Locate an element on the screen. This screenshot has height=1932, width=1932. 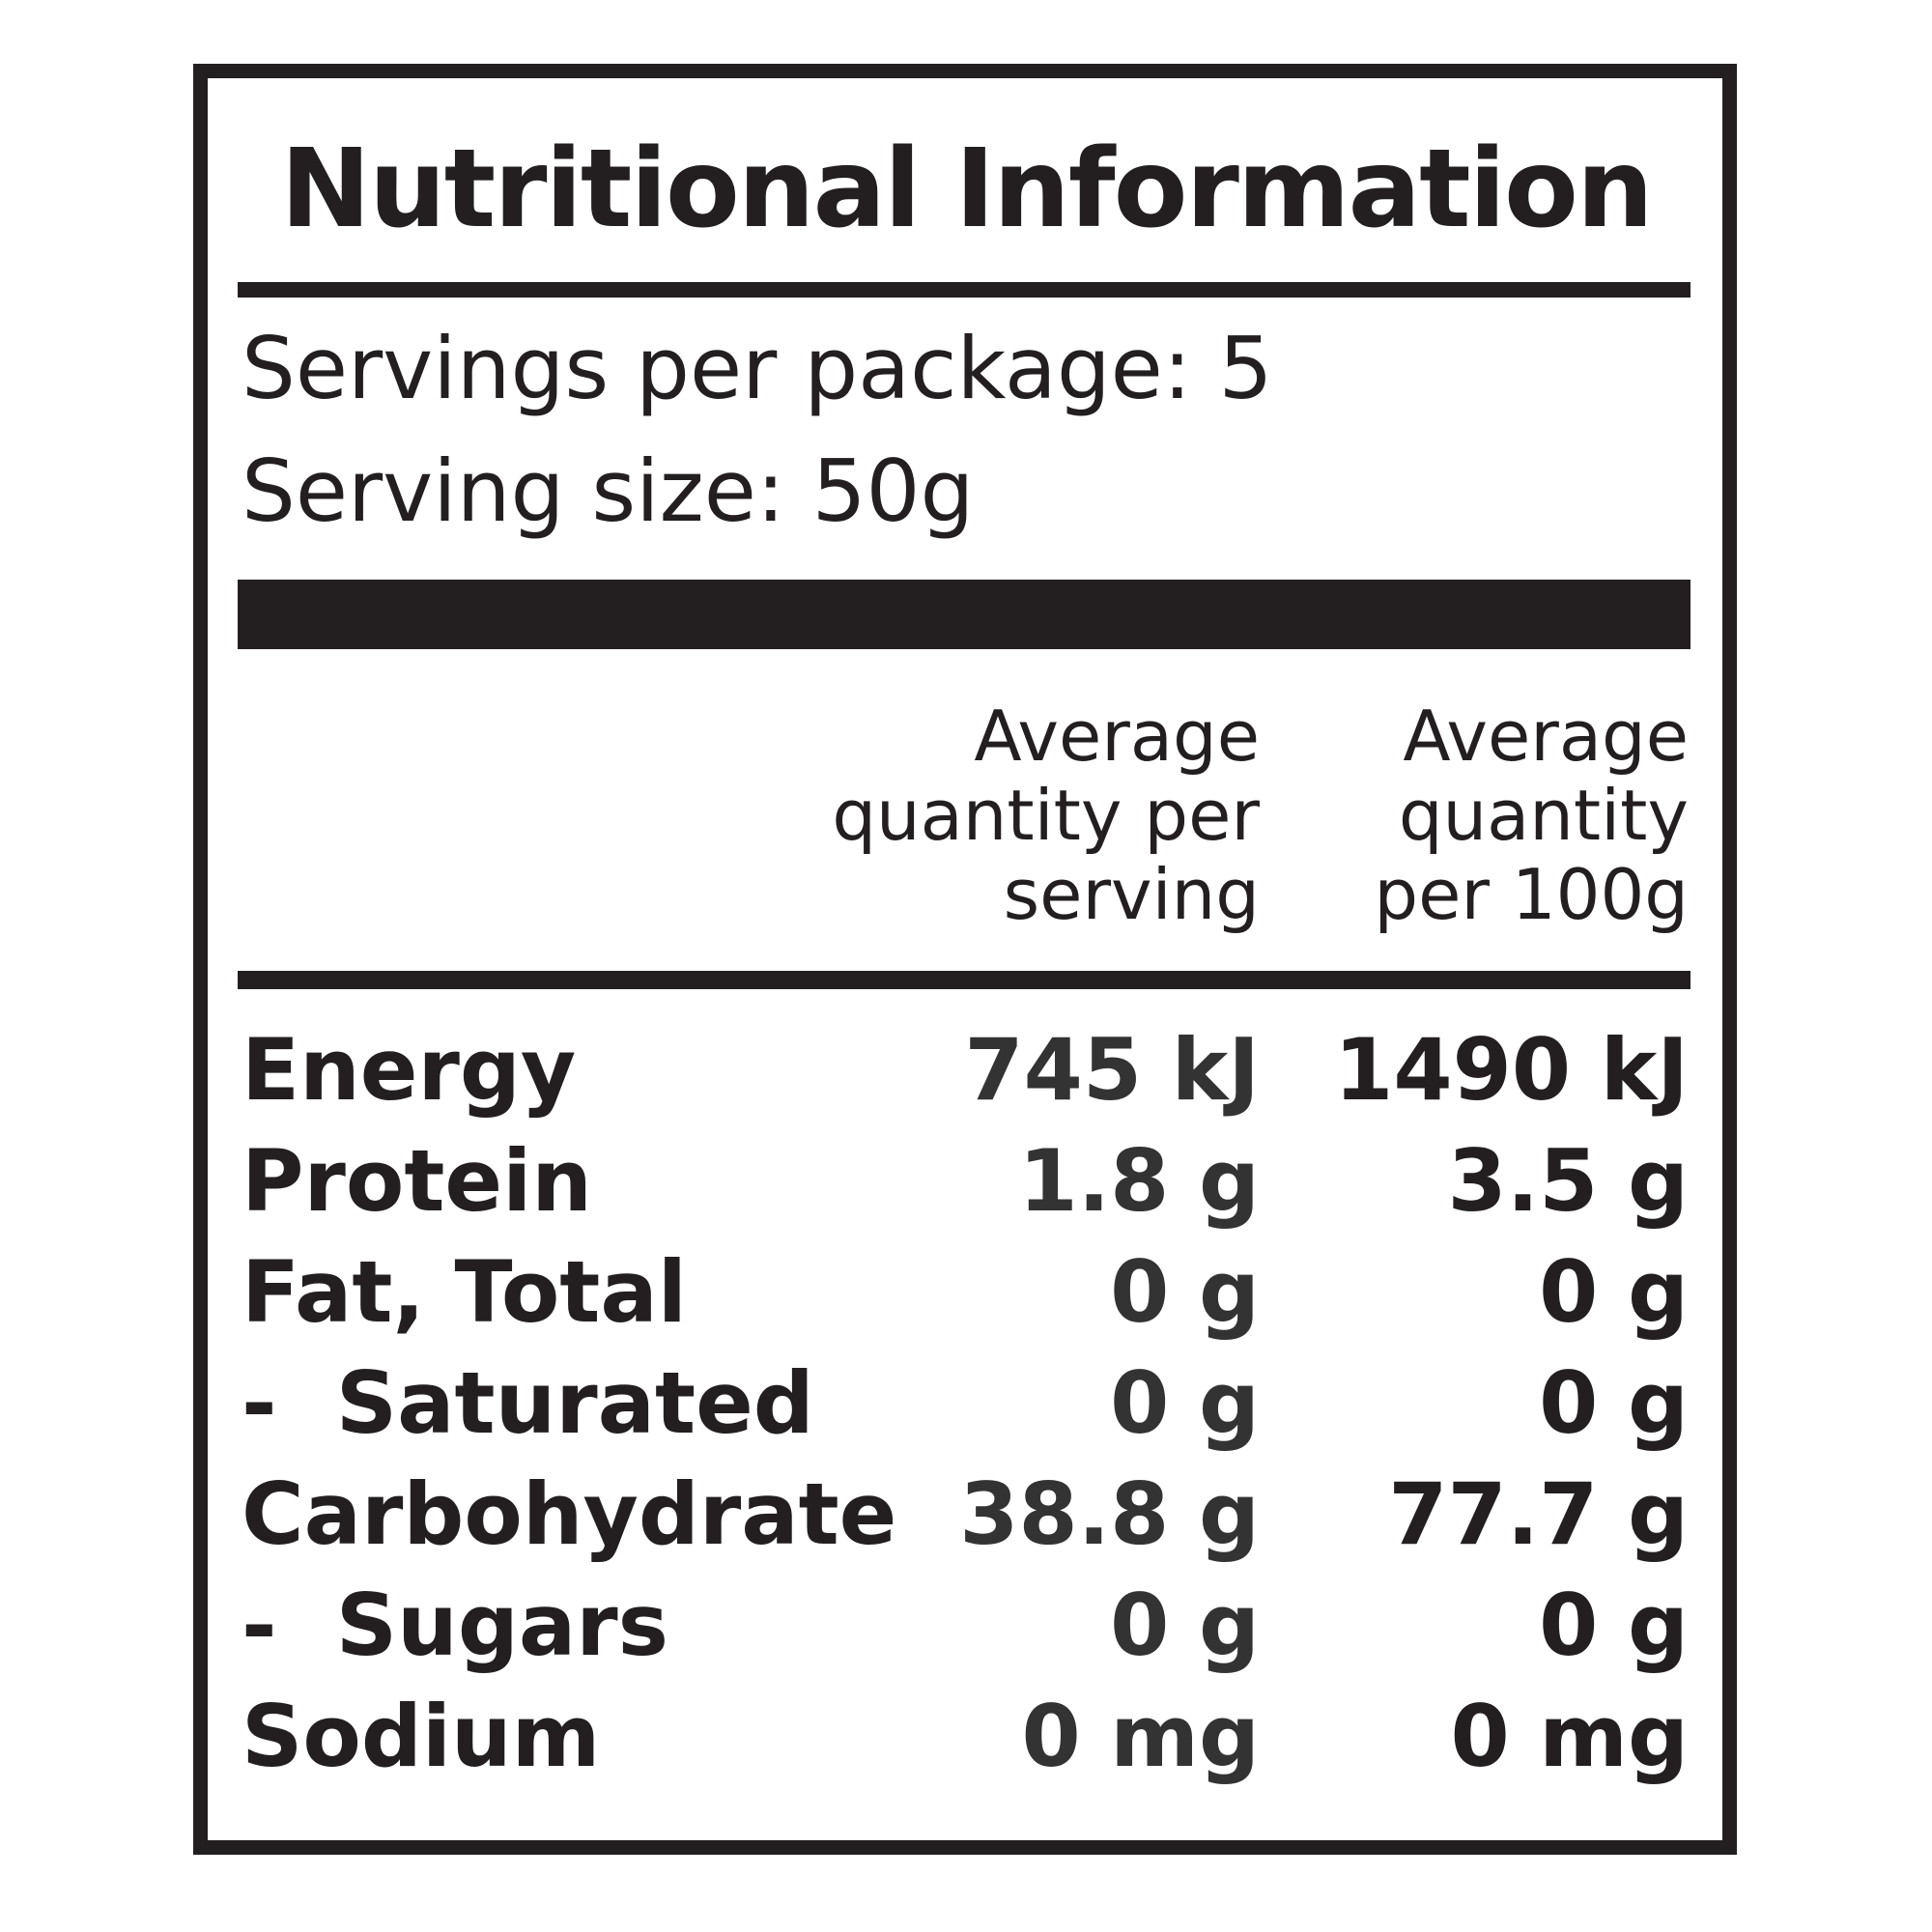
serving-size: Serving size: 50g is located at coordinates (608, 491).